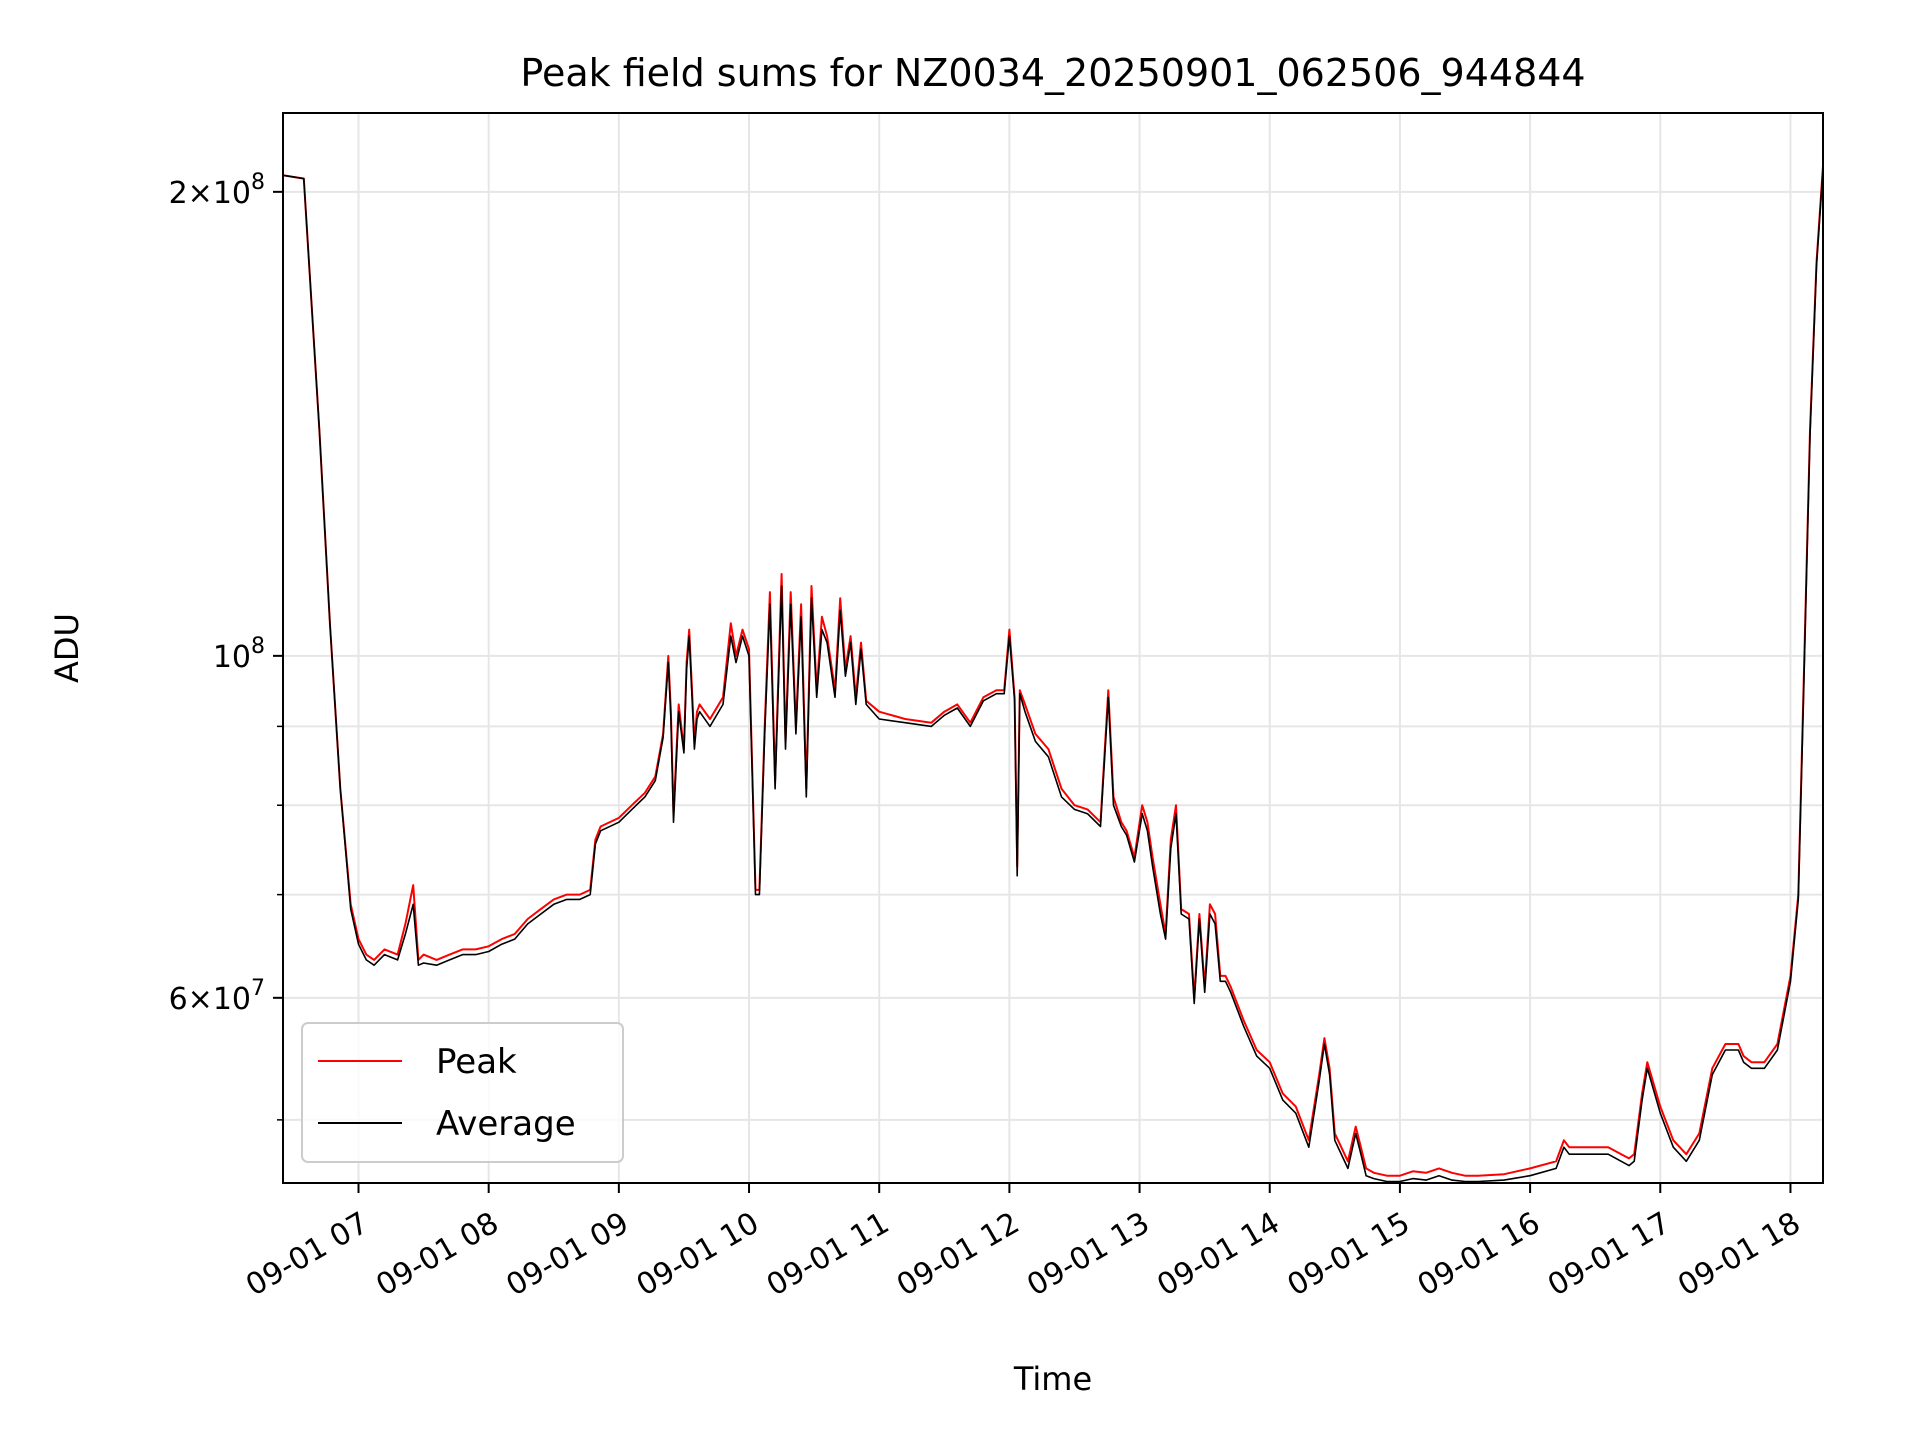  Describe the element at coordinates (217, 190) in the screenshot. I see `y-tick-label: 2×108` at that location.